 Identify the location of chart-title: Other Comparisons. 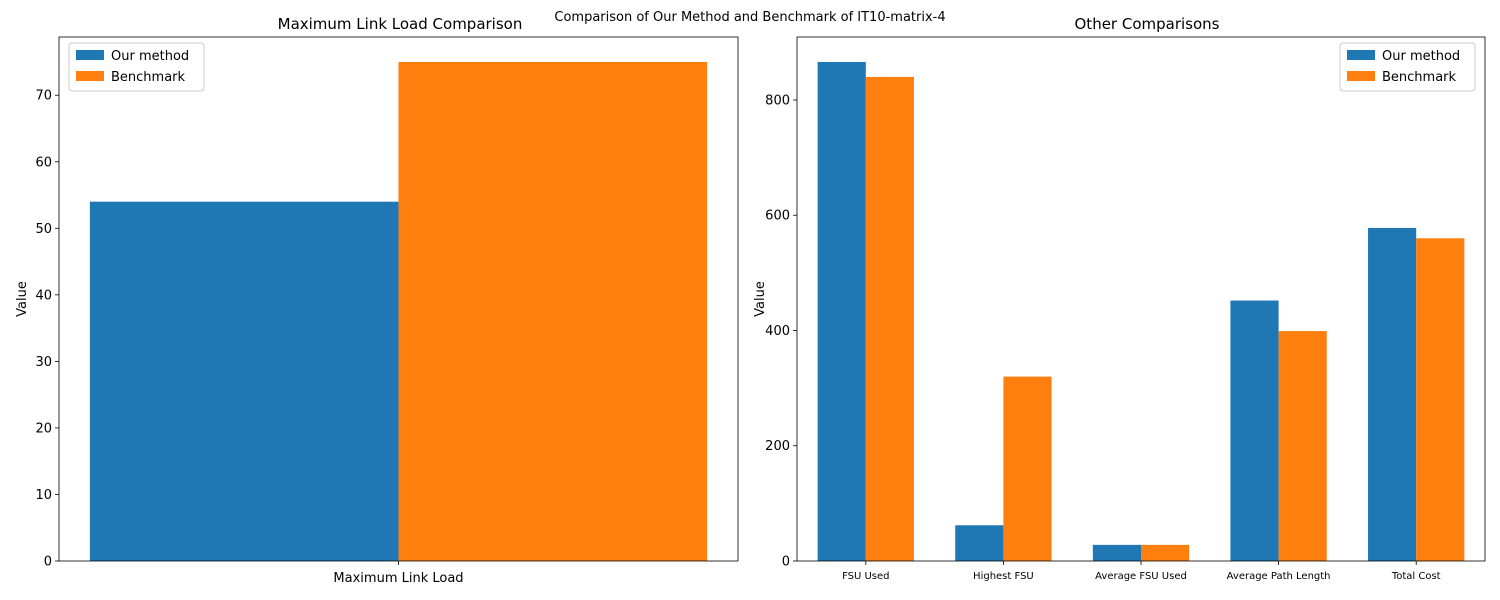
(1147, 24).